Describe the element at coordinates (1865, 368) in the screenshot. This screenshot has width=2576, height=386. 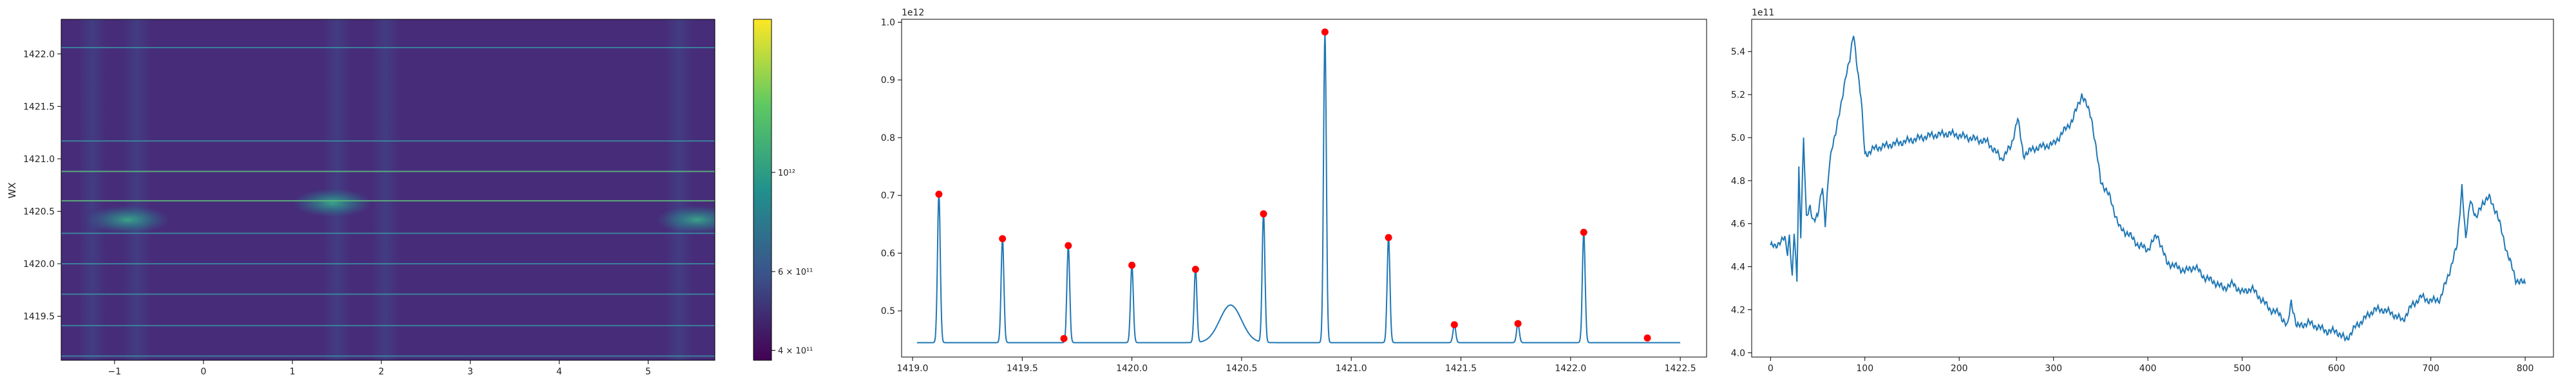
I see `timeseries-x-tick-label: 100` at that location.